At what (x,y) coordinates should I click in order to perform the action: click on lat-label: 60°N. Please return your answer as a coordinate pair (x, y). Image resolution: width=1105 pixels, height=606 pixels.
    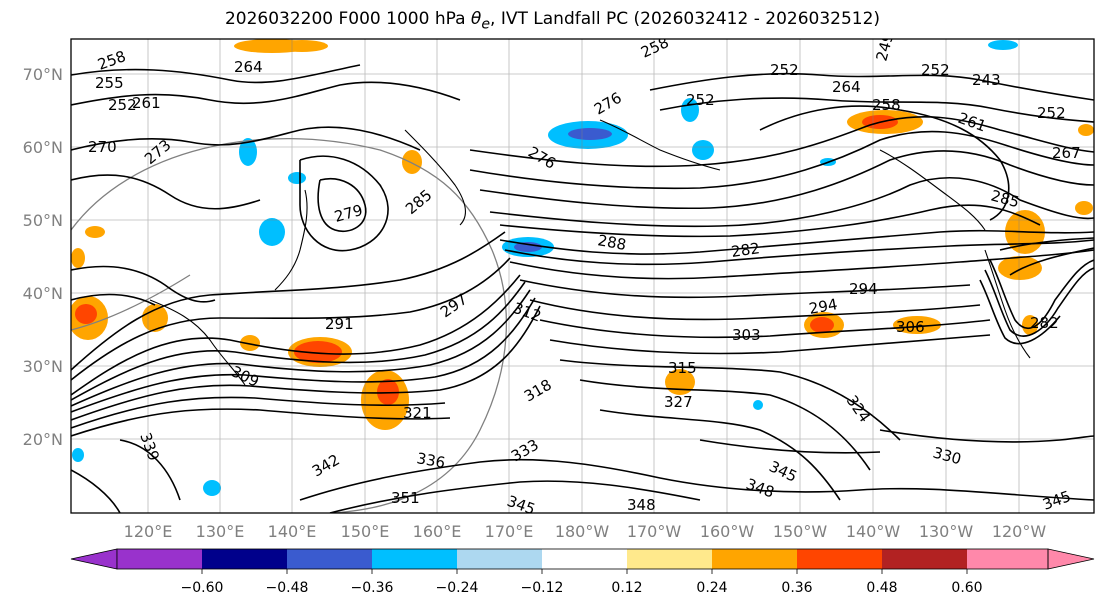
    Looking at the image, I should click on (43, 147).